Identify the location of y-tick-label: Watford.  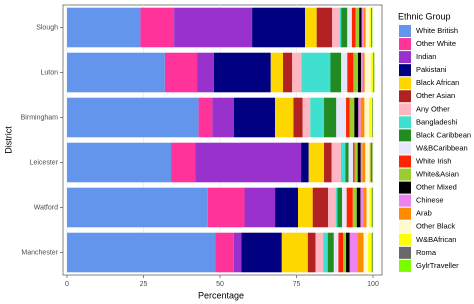
(46, 207).